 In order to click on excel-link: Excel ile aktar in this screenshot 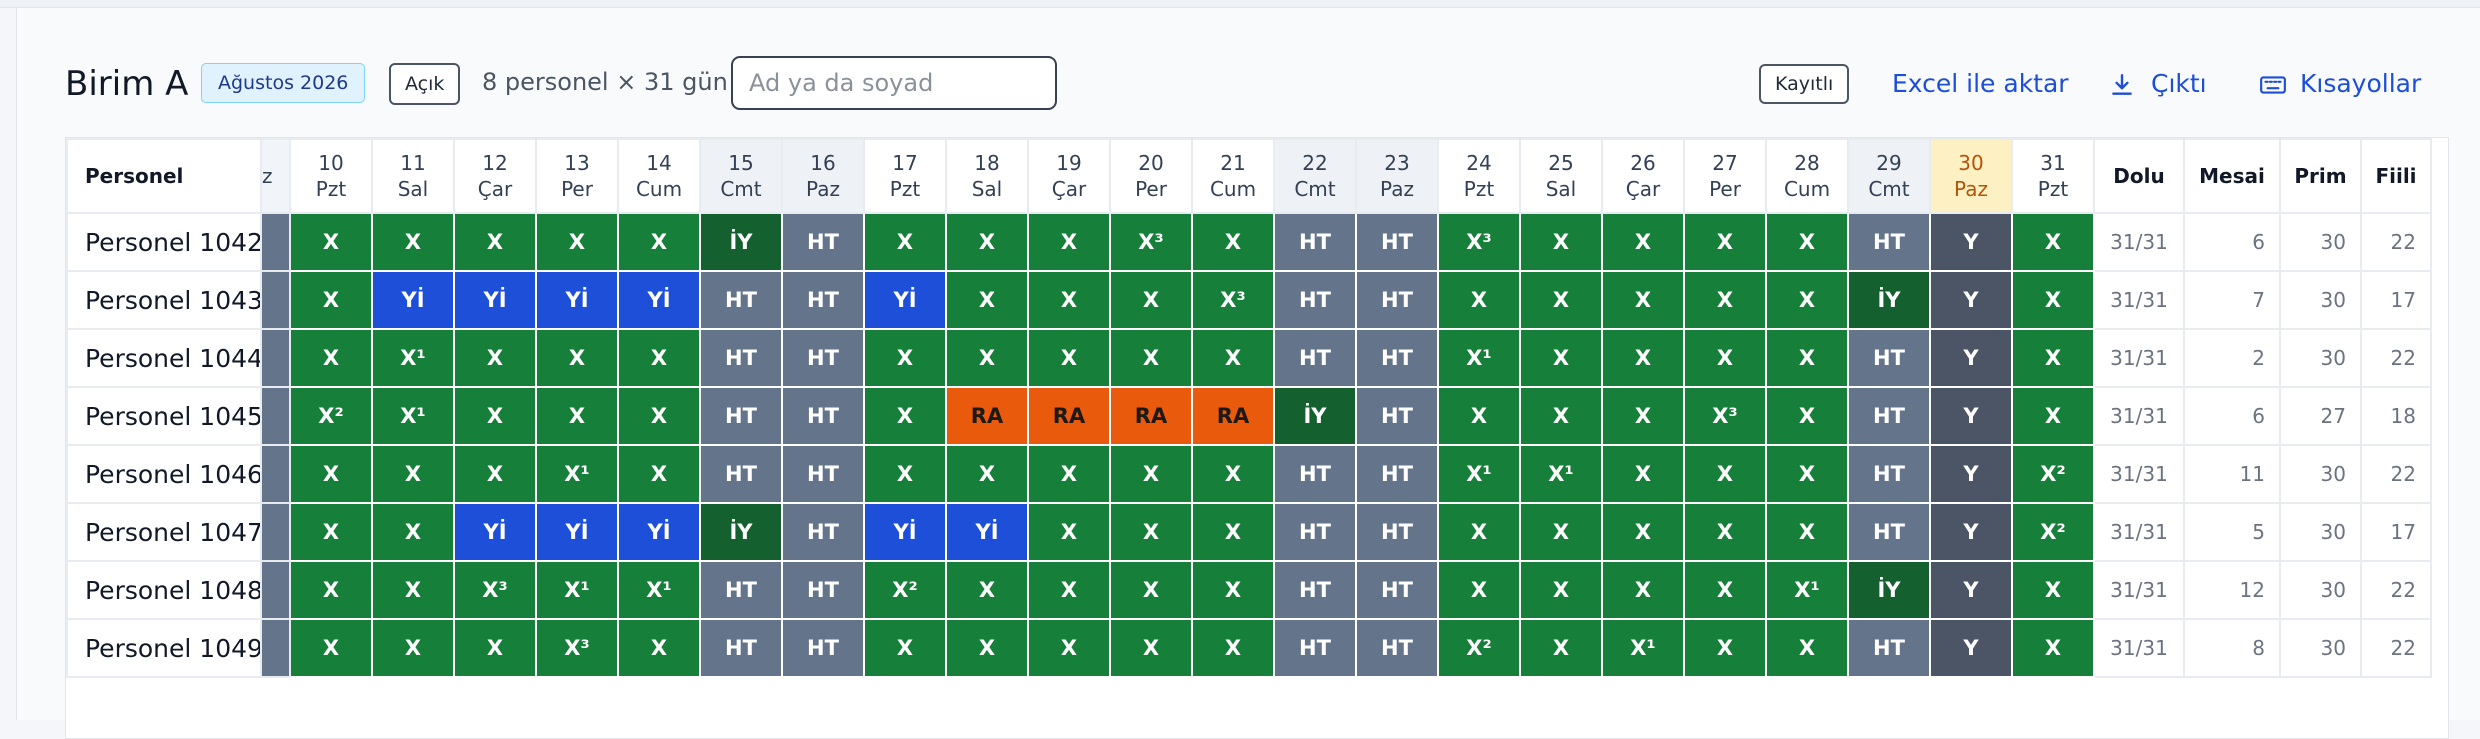, I will do `click(1980, 83)`.